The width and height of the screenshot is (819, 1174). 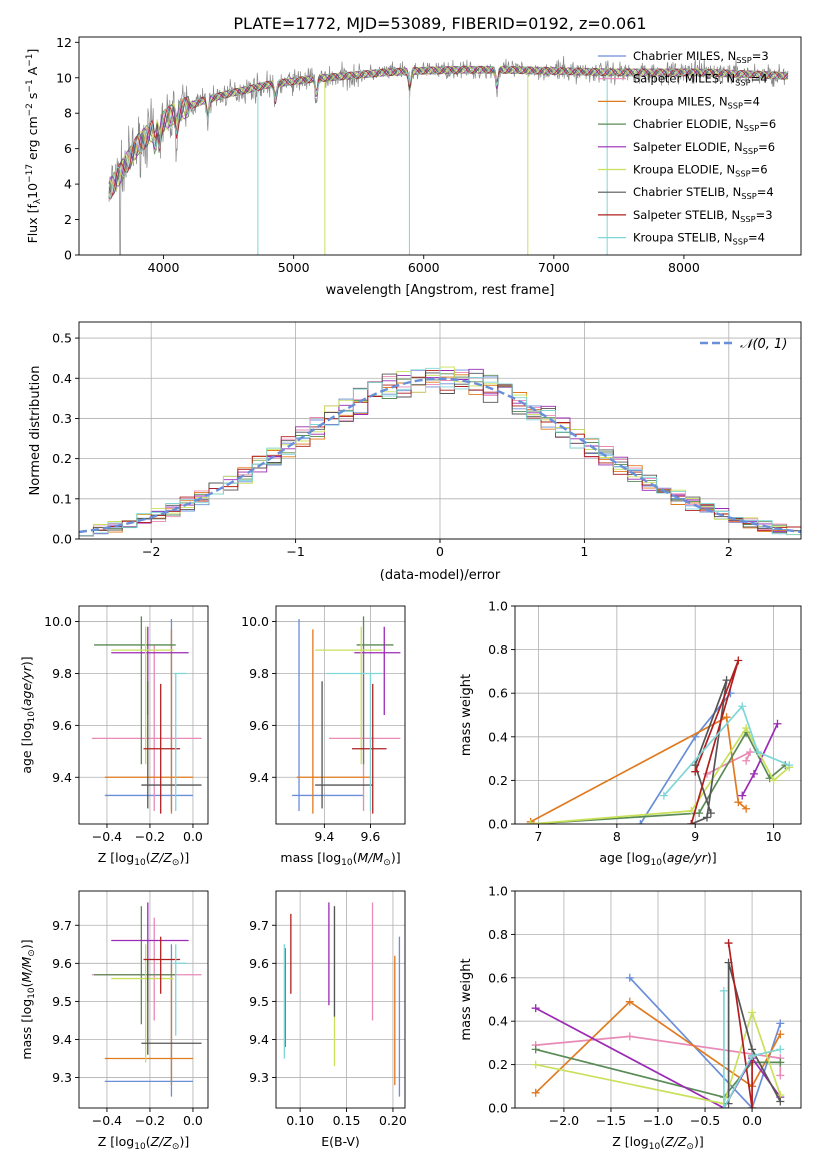 What do you see at coordinates (68, 113) in the screenshot?
I see `spectrum-ytick-label-4: 8` at bounding box center [68, 113].